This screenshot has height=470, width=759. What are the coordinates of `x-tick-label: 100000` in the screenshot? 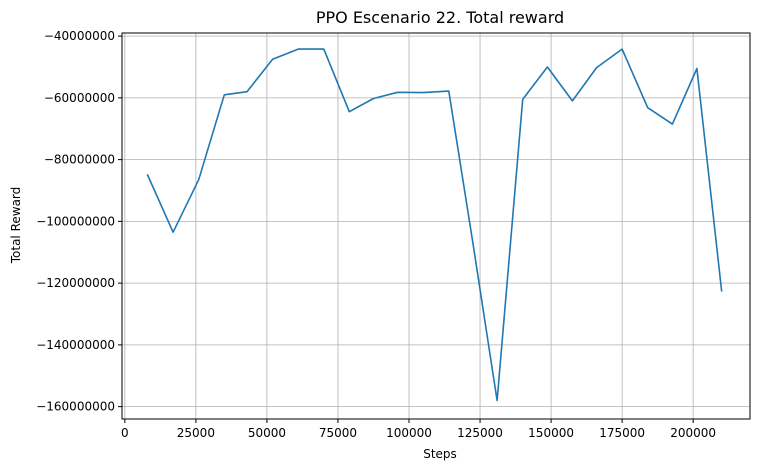 It's located at (409, 433).